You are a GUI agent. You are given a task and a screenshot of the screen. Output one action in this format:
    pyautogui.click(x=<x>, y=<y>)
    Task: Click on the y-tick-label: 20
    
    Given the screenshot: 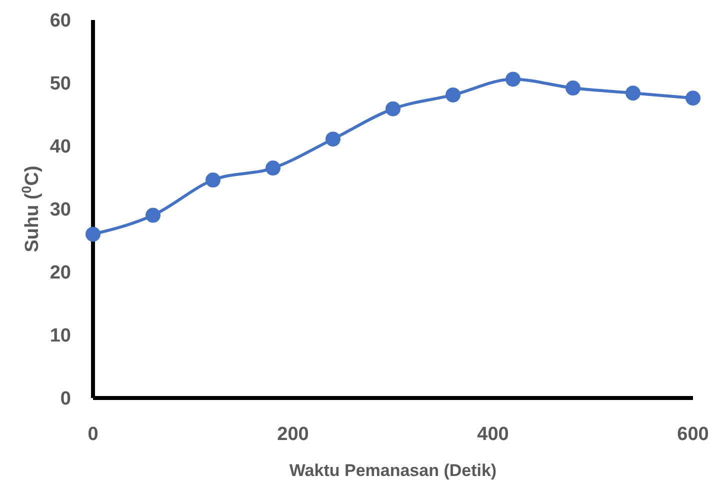 What is the action you would take?
    pyautogui.click(x=60, y=273)
    